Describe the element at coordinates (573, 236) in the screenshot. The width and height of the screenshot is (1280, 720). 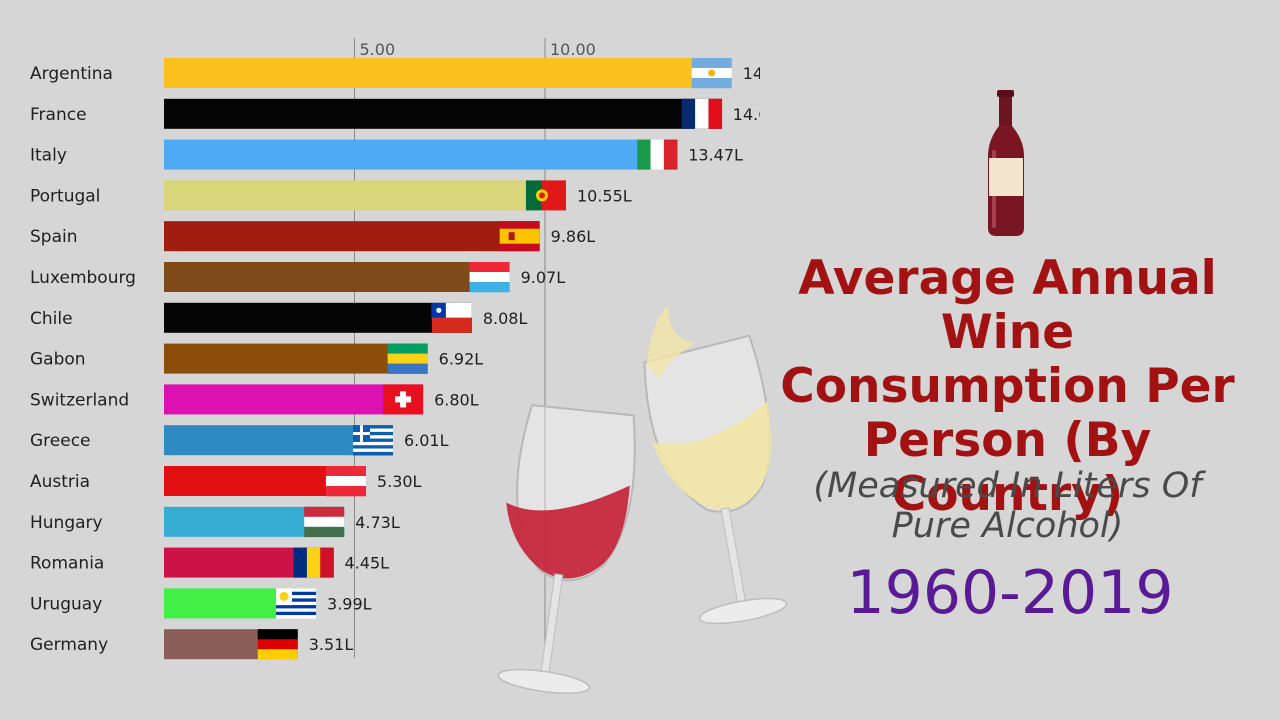
I see `value-label: 9.86L` at that location.